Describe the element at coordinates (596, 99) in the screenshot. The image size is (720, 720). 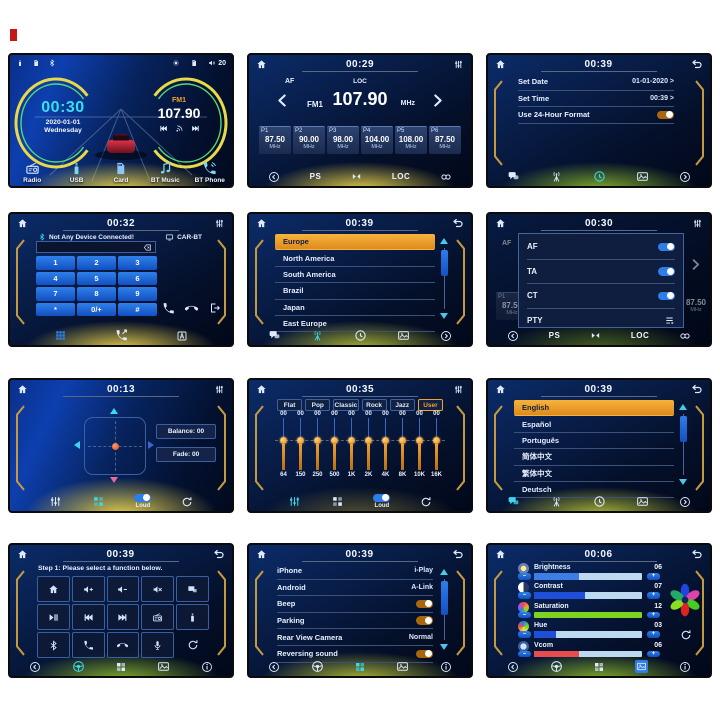
I see `set-time-row: Set Time 00:39 >` at that location.